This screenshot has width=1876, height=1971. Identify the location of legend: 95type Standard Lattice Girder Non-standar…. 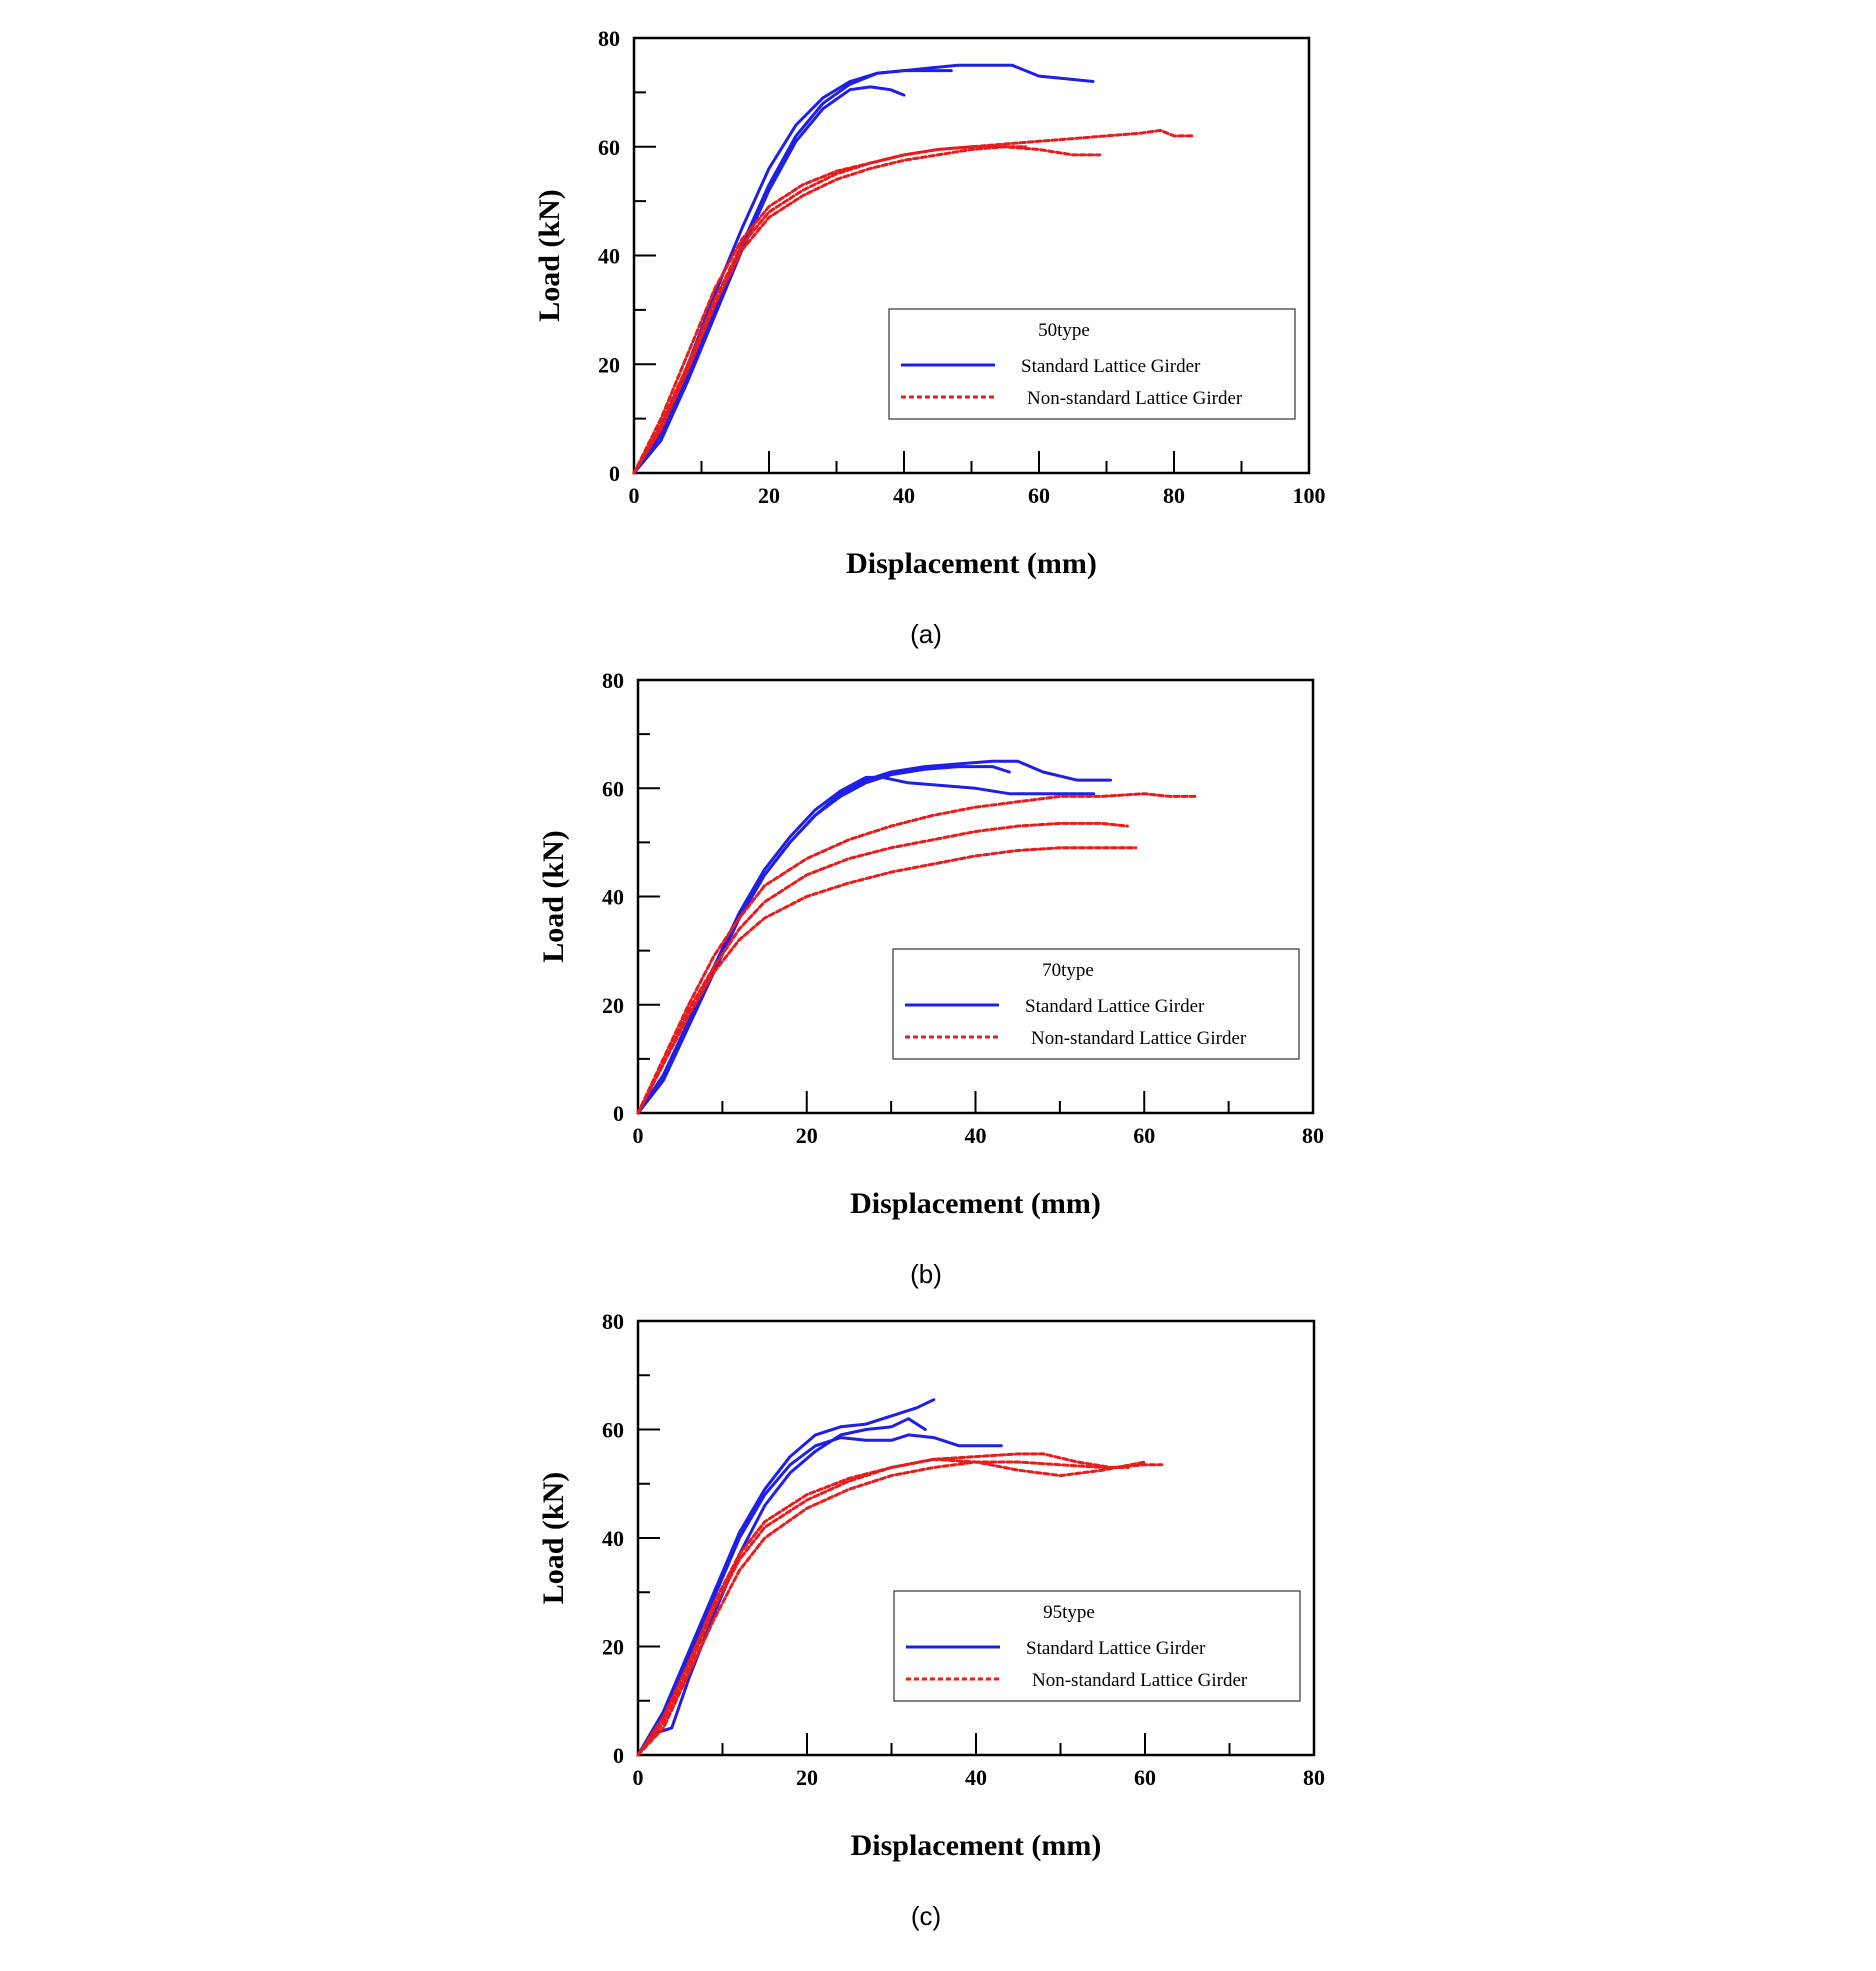
(1097, 1646).